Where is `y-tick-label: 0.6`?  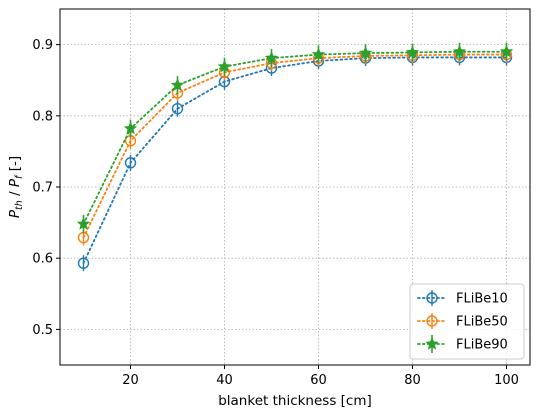
y-tick-label: 0.6 is located at coordinates (42, 259).